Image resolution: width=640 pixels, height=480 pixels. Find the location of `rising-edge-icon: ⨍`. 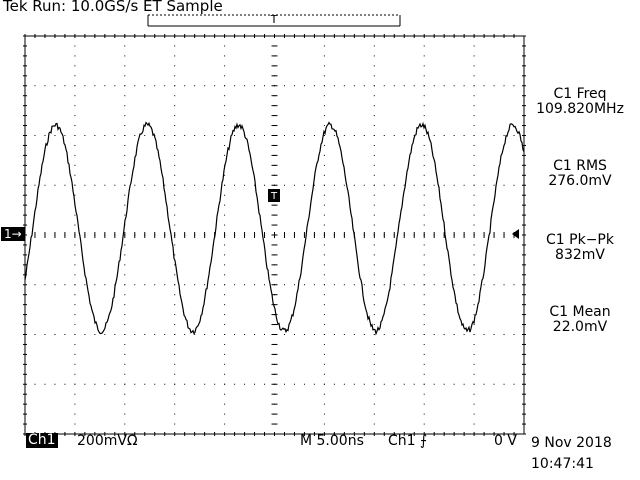

rising-edge-icon: ⨍ is located at coordinates (424, 441).